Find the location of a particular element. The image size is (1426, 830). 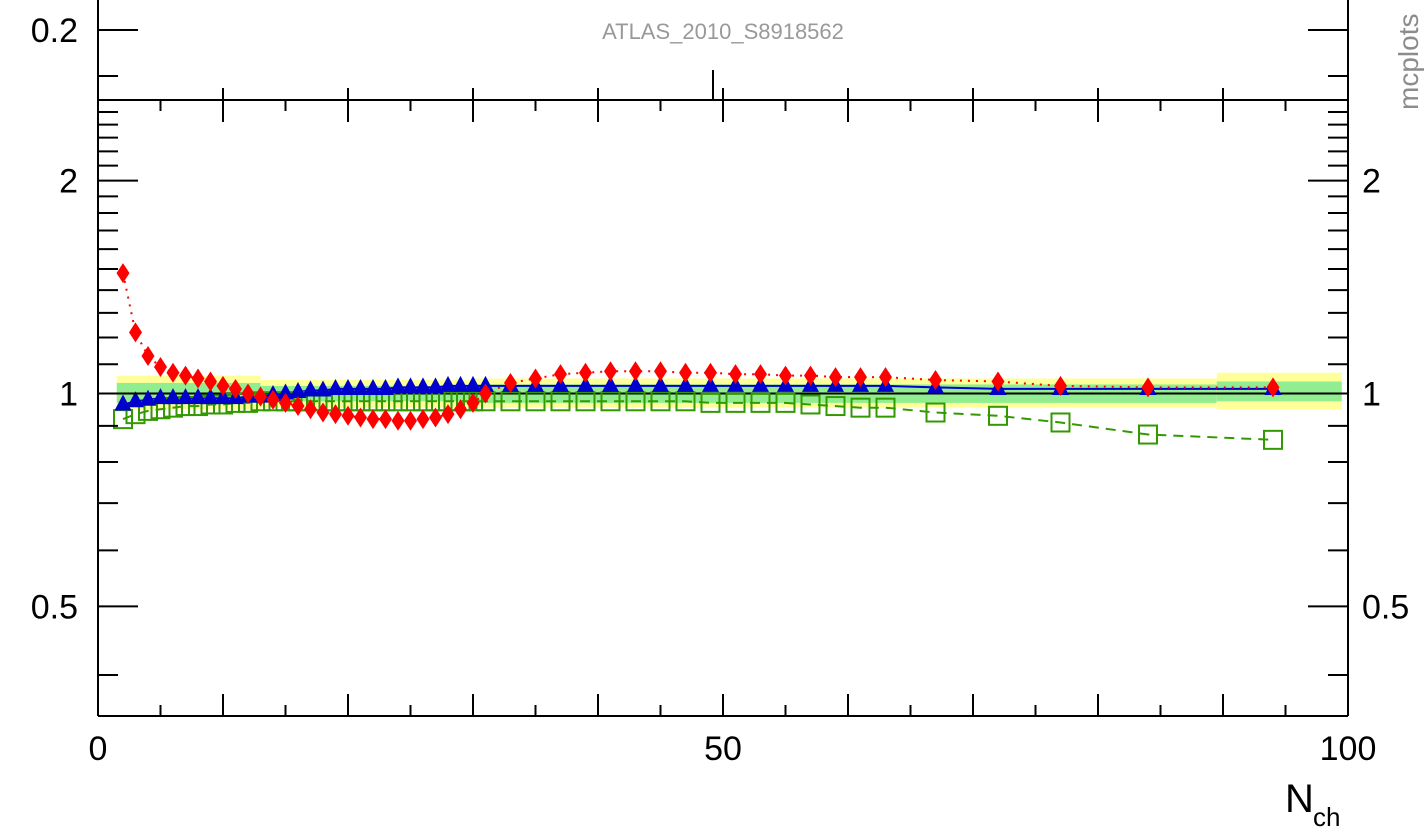

upper-panel: 0.2 ATLAS_2010_S8918562 is located at coordinates (690, 50).